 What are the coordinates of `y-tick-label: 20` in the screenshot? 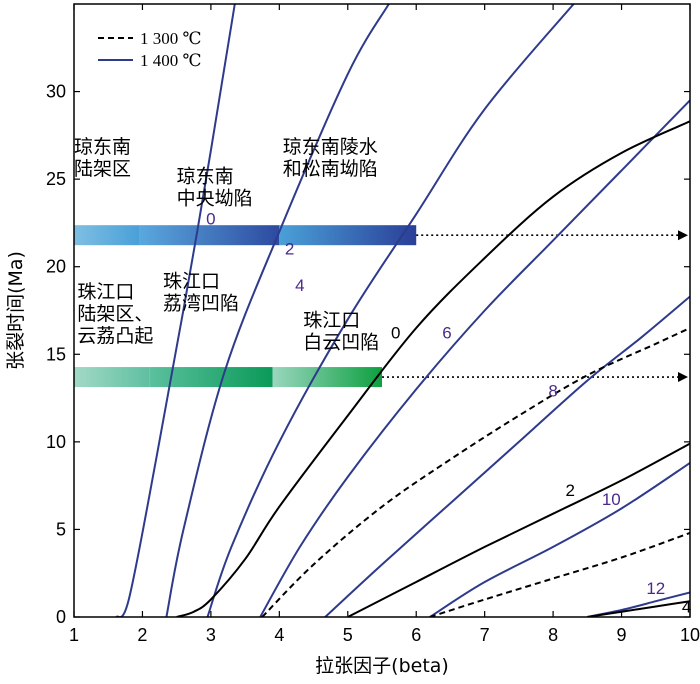 It's located at (56, 267).